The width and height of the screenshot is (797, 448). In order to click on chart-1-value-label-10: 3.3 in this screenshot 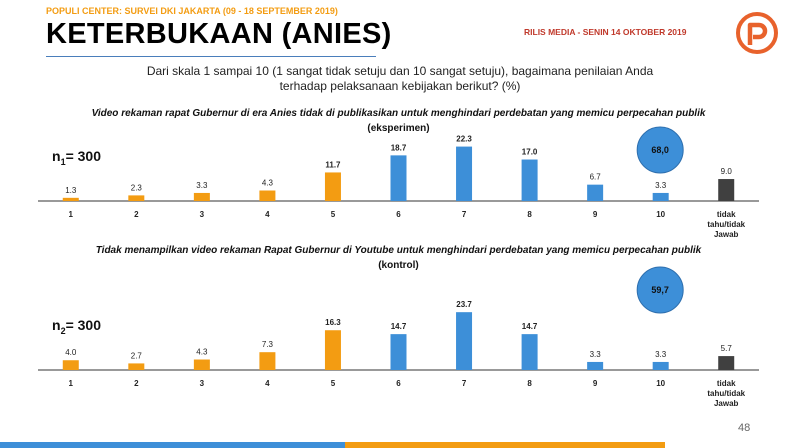, I will do `click(661, 185)`.